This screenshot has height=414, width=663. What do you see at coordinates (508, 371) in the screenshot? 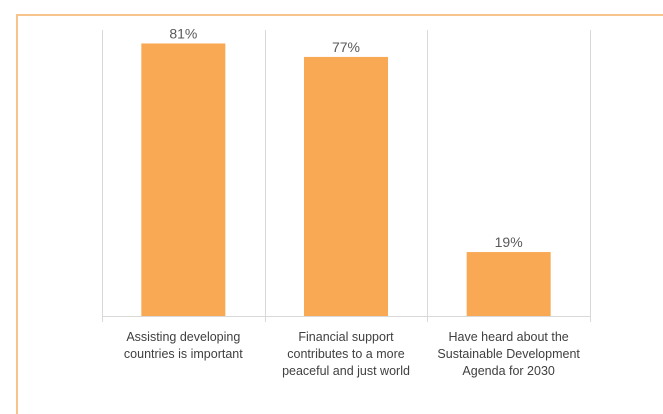
I see `category-label-line: Agenda for 2030` at bounding box center [508, 371].